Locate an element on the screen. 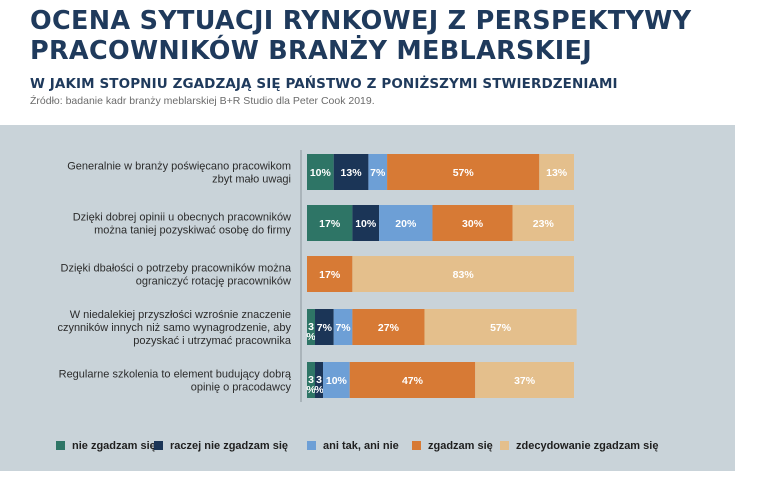  data-label: 30% is located at coordinates (473, 224).